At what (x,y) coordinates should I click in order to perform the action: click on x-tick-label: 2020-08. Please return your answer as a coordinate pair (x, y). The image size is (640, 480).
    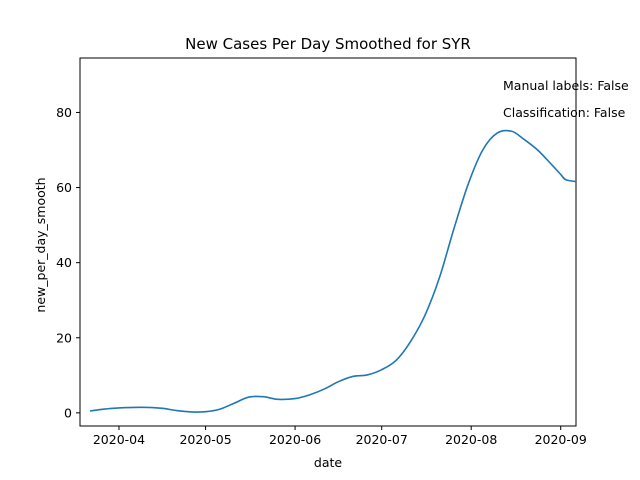
    Looking at the image, I should click on (471, 439).